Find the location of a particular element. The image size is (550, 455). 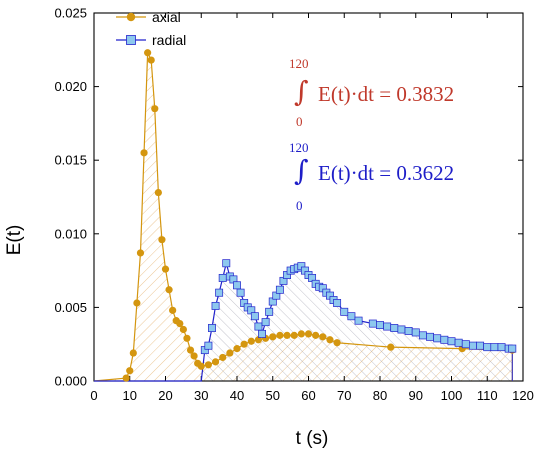

x-tick-label: 60 is located at coordinates (308, 395).